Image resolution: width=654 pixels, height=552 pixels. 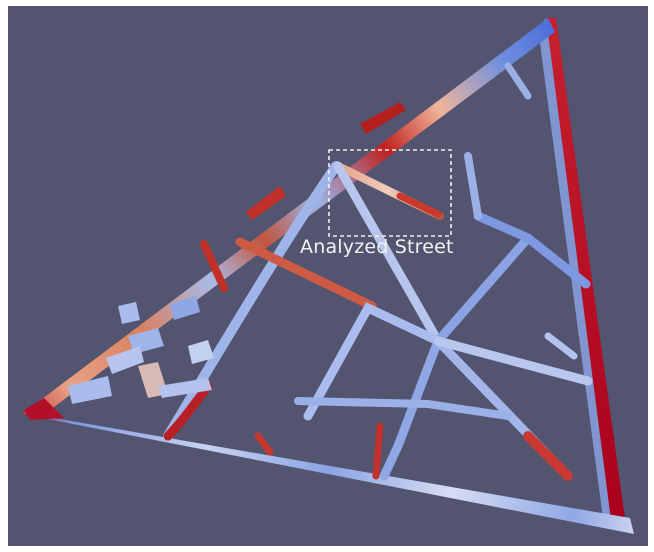 I want to click on street-curved-west, so click(x=252, y=301).